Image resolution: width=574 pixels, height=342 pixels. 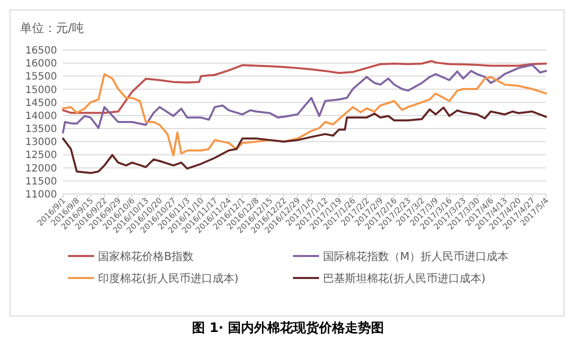 What do you see at coordinates (41, 195) in the screenshot?
I see `y-tick-label: 11000` at bounding box center [41, 195].